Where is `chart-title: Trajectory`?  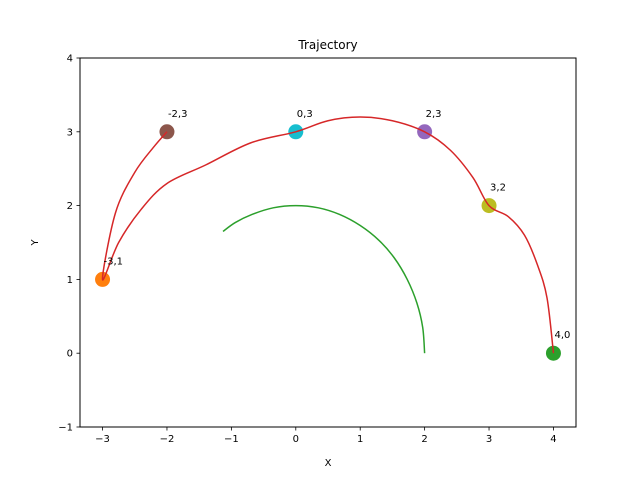
chart-title: Trajectory is located at coordinates (327, 45).